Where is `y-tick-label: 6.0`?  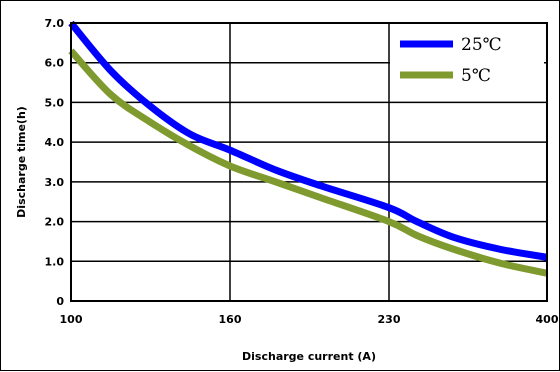 y-tick-label: 6.0 is located at coordinates (55, 63).